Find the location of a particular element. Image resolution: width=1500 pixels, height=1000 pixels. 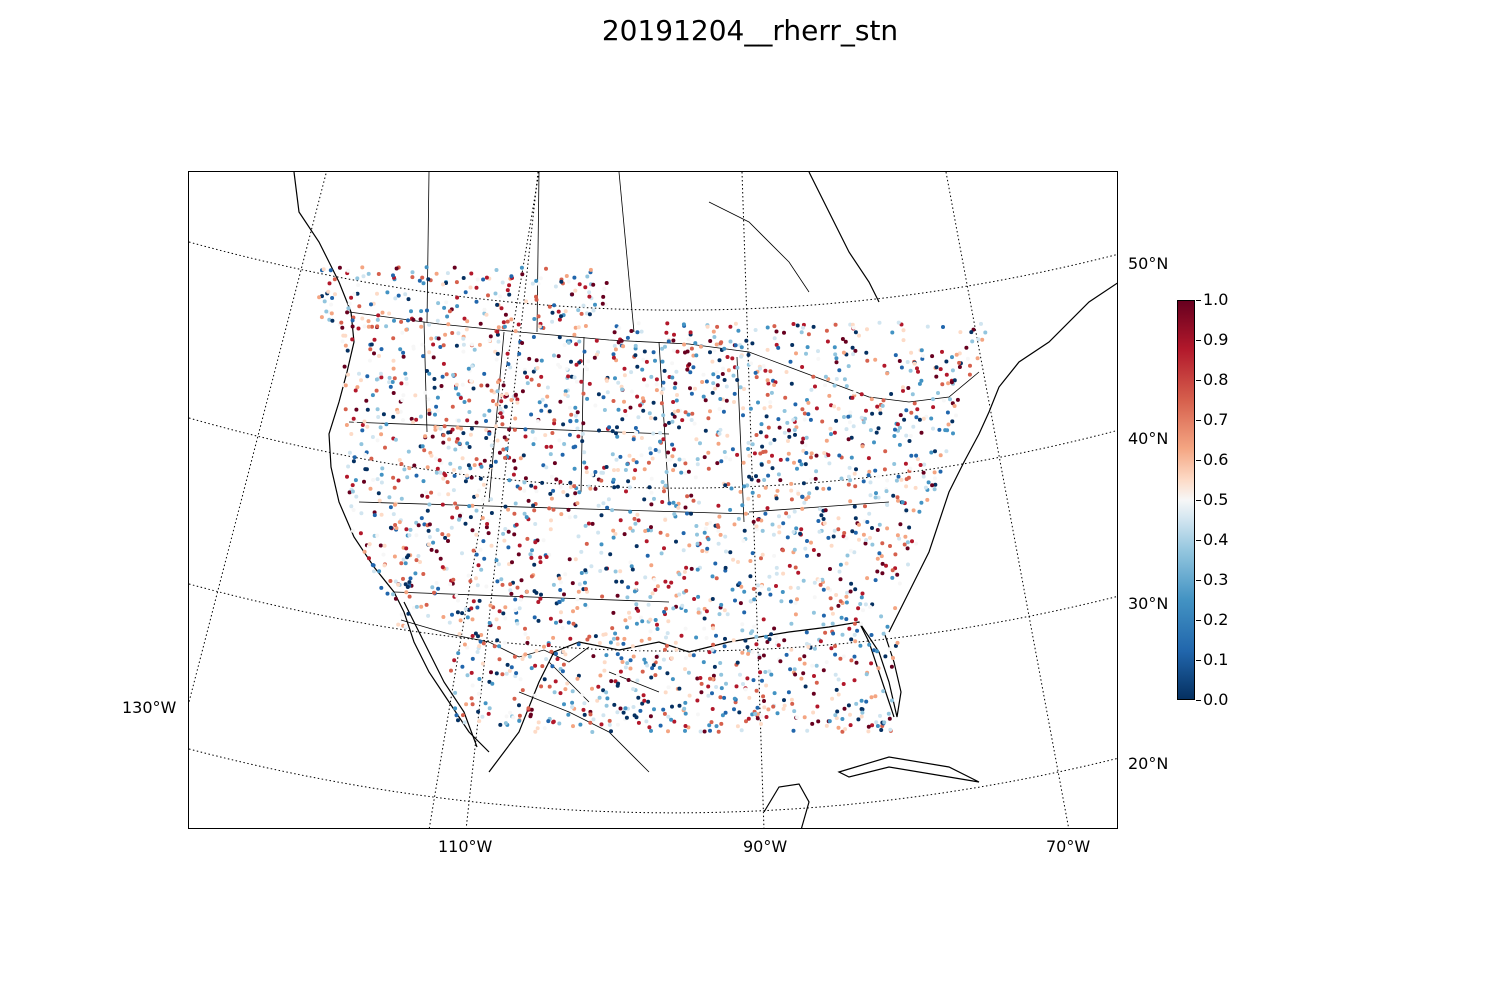

parallel-20n is located at coordinates (653, 781).